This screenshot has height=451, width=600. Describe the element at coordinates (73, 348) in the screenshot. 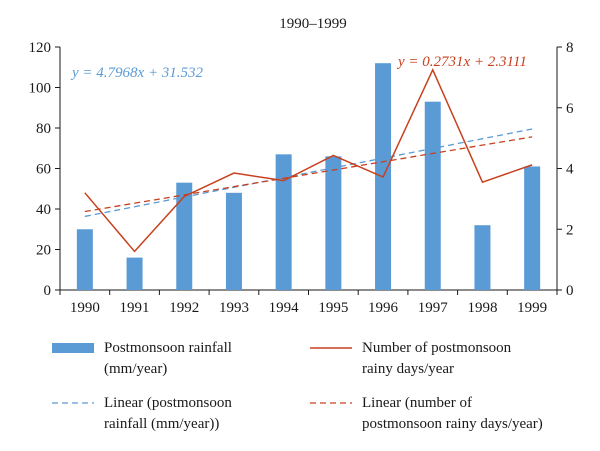

I see `legend-rainfall-swatch` at that location.